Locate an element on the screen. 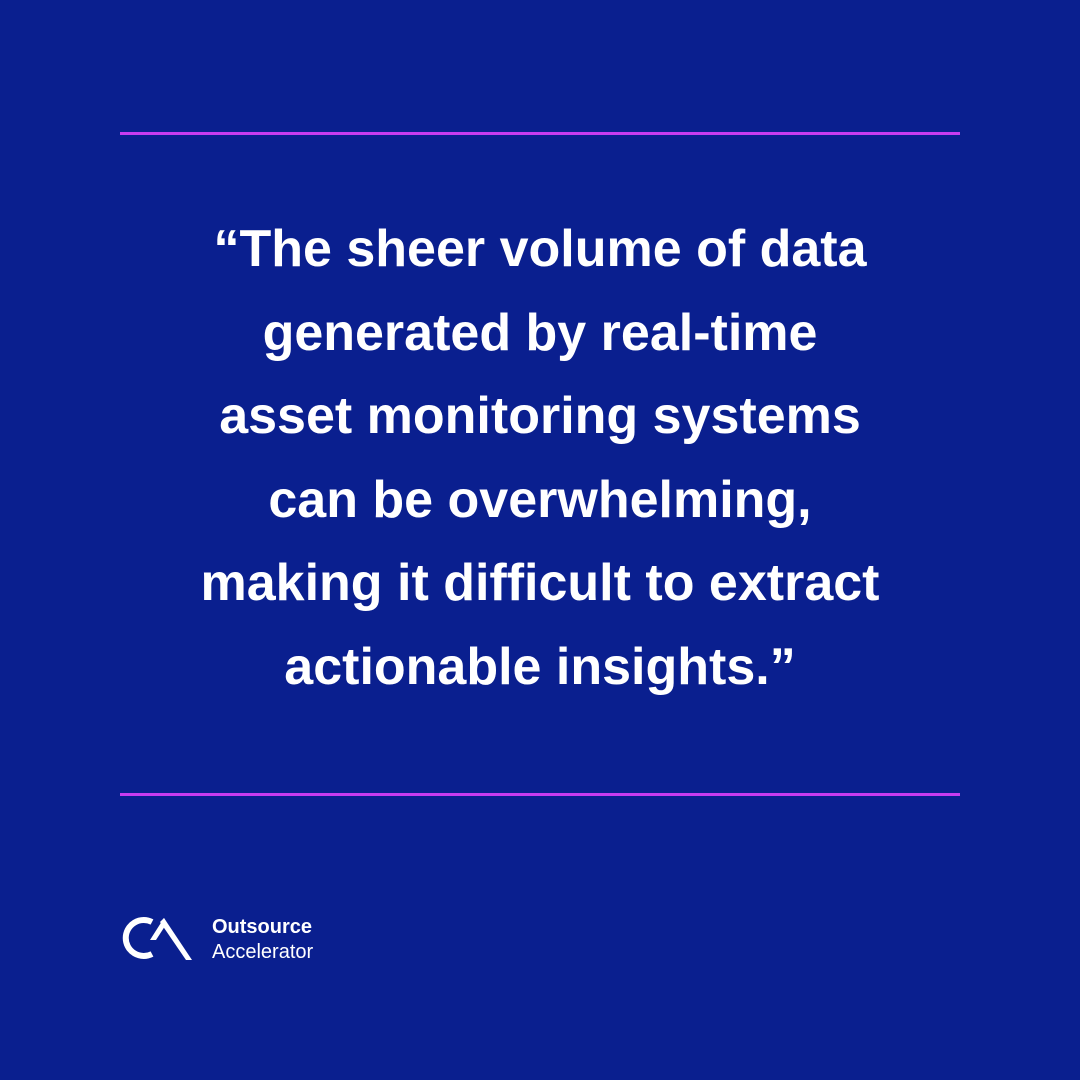  quote-line: making it difficult to extract is located at coordinates (540, 583).